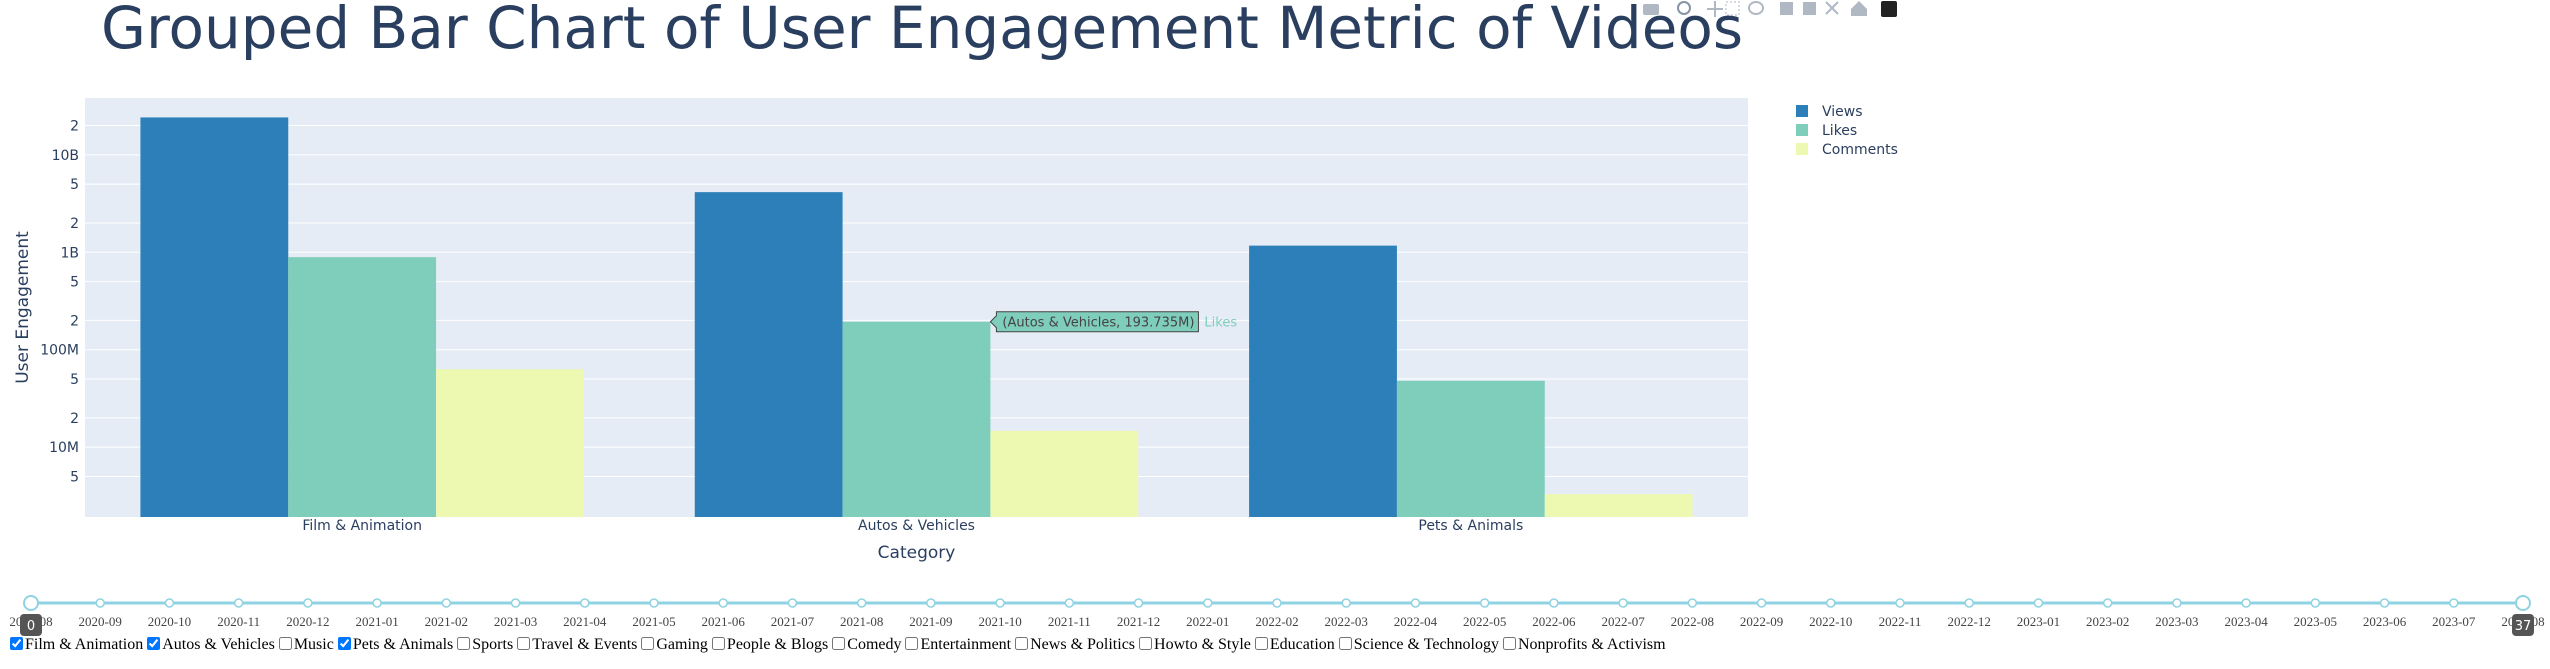  I want to click on slider-label: 2021-10, so click(999, 621).